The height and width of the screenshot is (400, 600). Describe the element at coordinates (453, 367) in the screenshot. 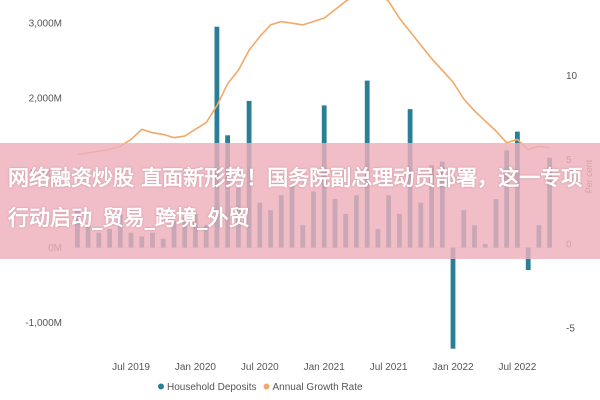

I see `x-tick-label: Jan 2022` at that location.